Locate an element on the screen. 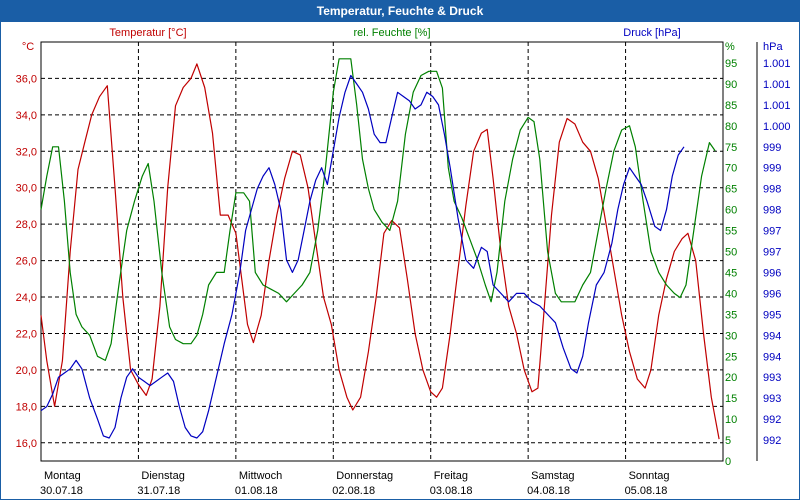  temperature-tick-label: 22,0 is located at coordinates (26, 334).